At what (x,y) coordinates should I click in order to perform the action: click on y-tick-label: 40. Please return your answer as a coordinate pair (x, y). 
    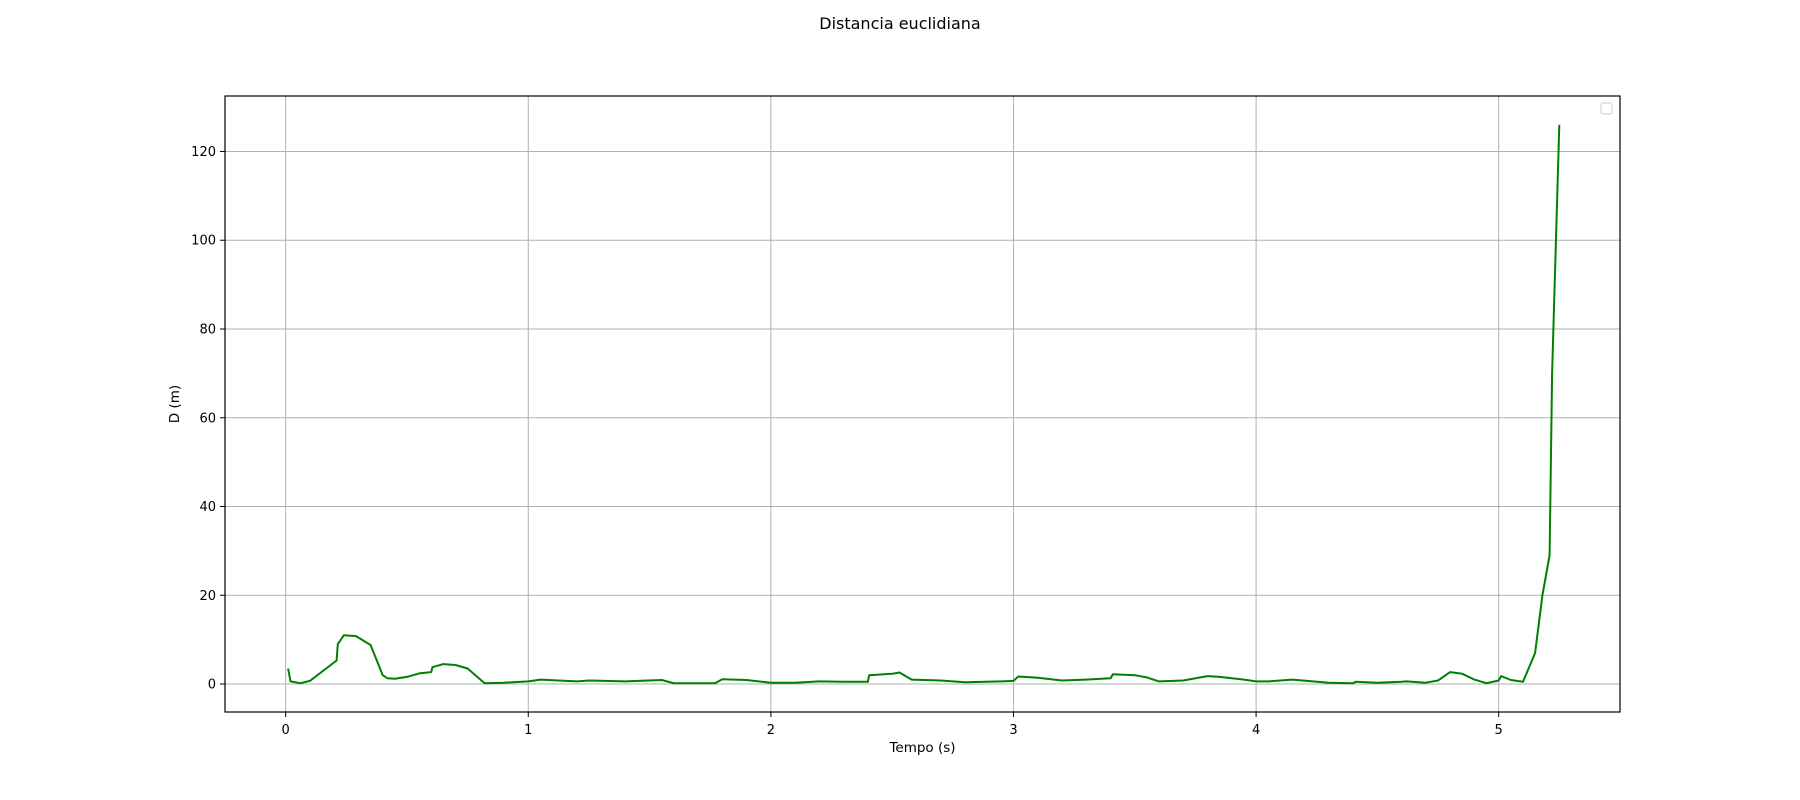
    Looking at the image, I should click on (207, 507).